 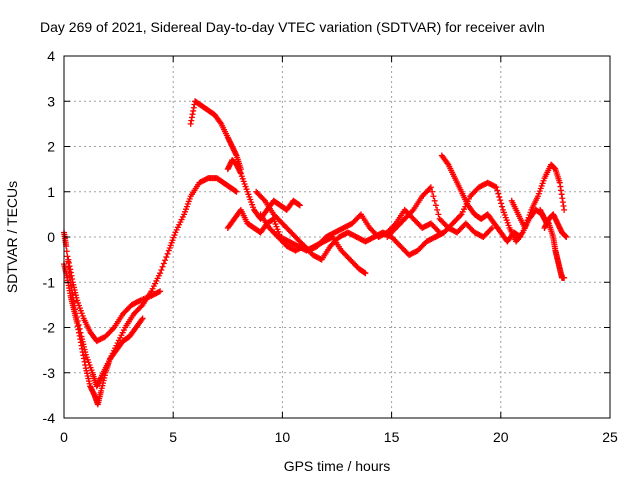 What do you see at coordinates (51, 147) in the screenshot?
I see `y-tick-label: 2` at bounding box center [51, 147].